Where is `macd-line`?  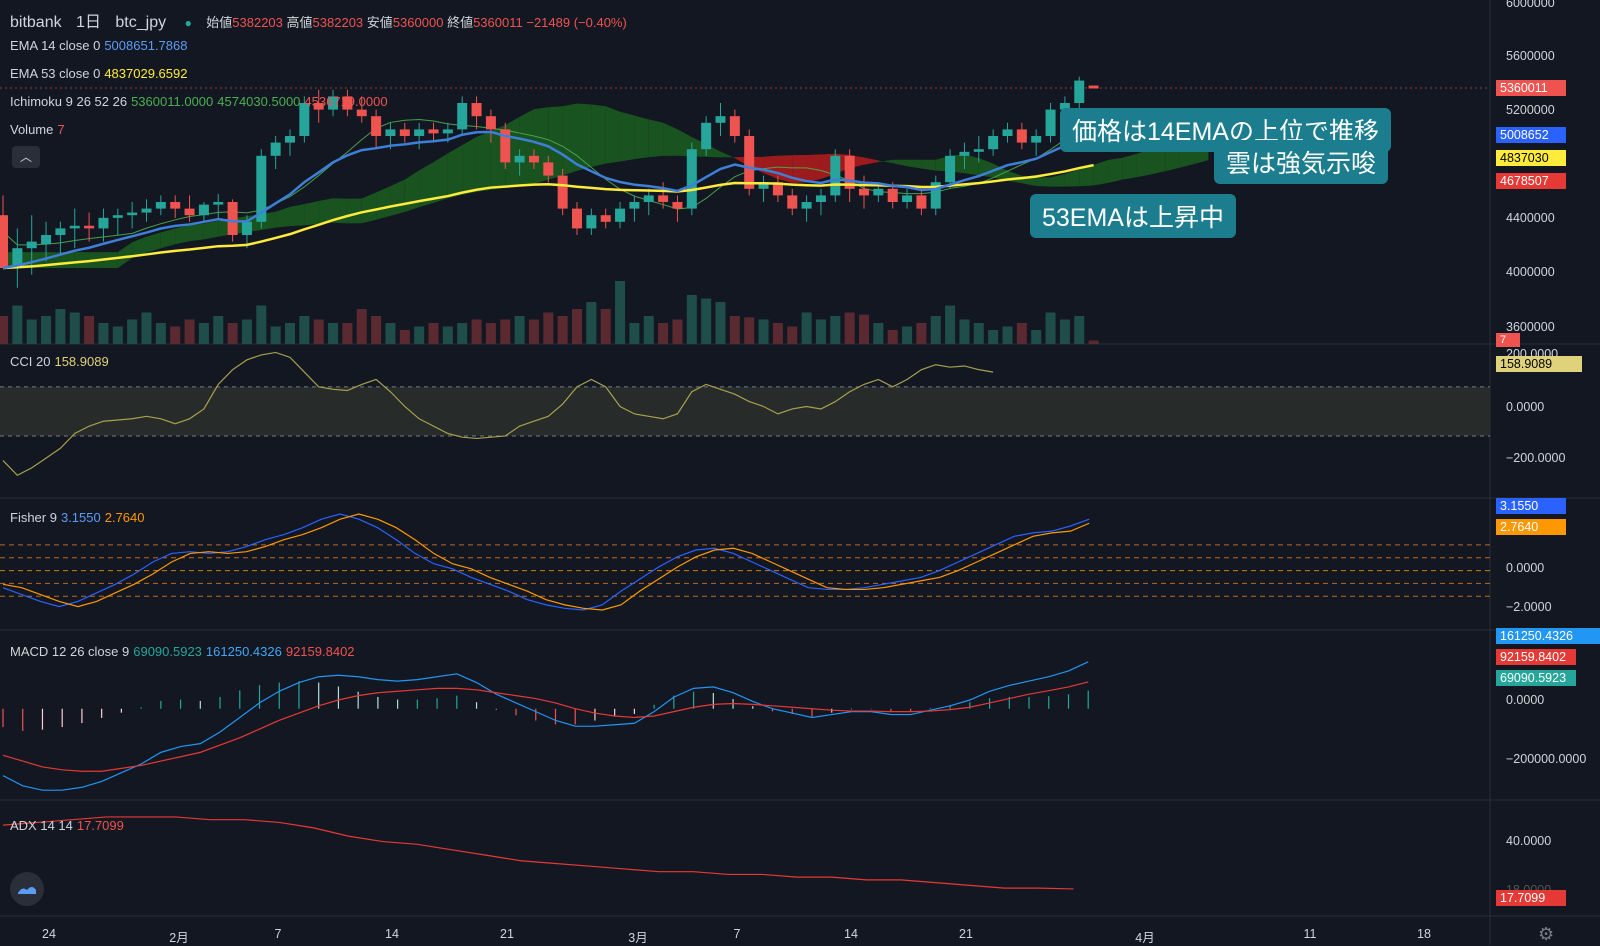
macd-line is located at coordinates (545, 726).